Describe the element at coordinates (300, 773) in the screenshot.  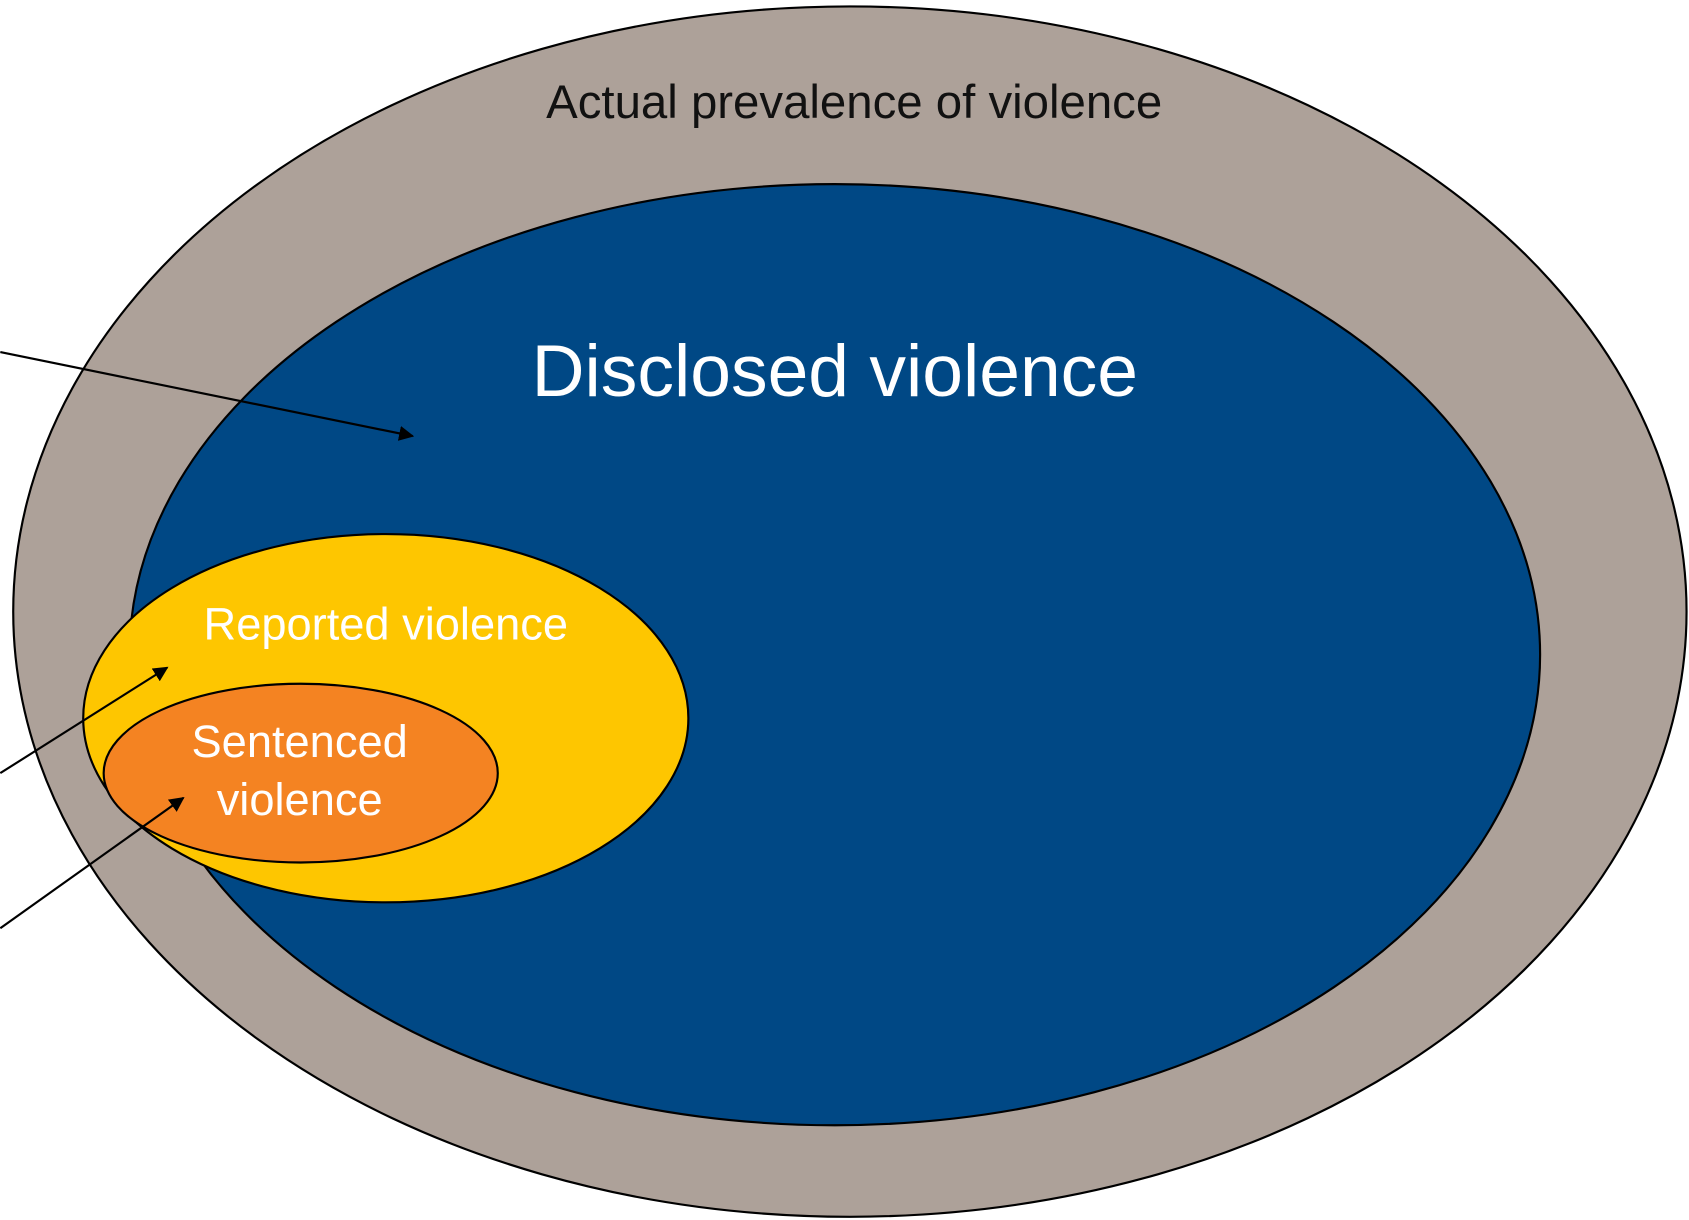
I see `sentenced-ellipse` at that location.